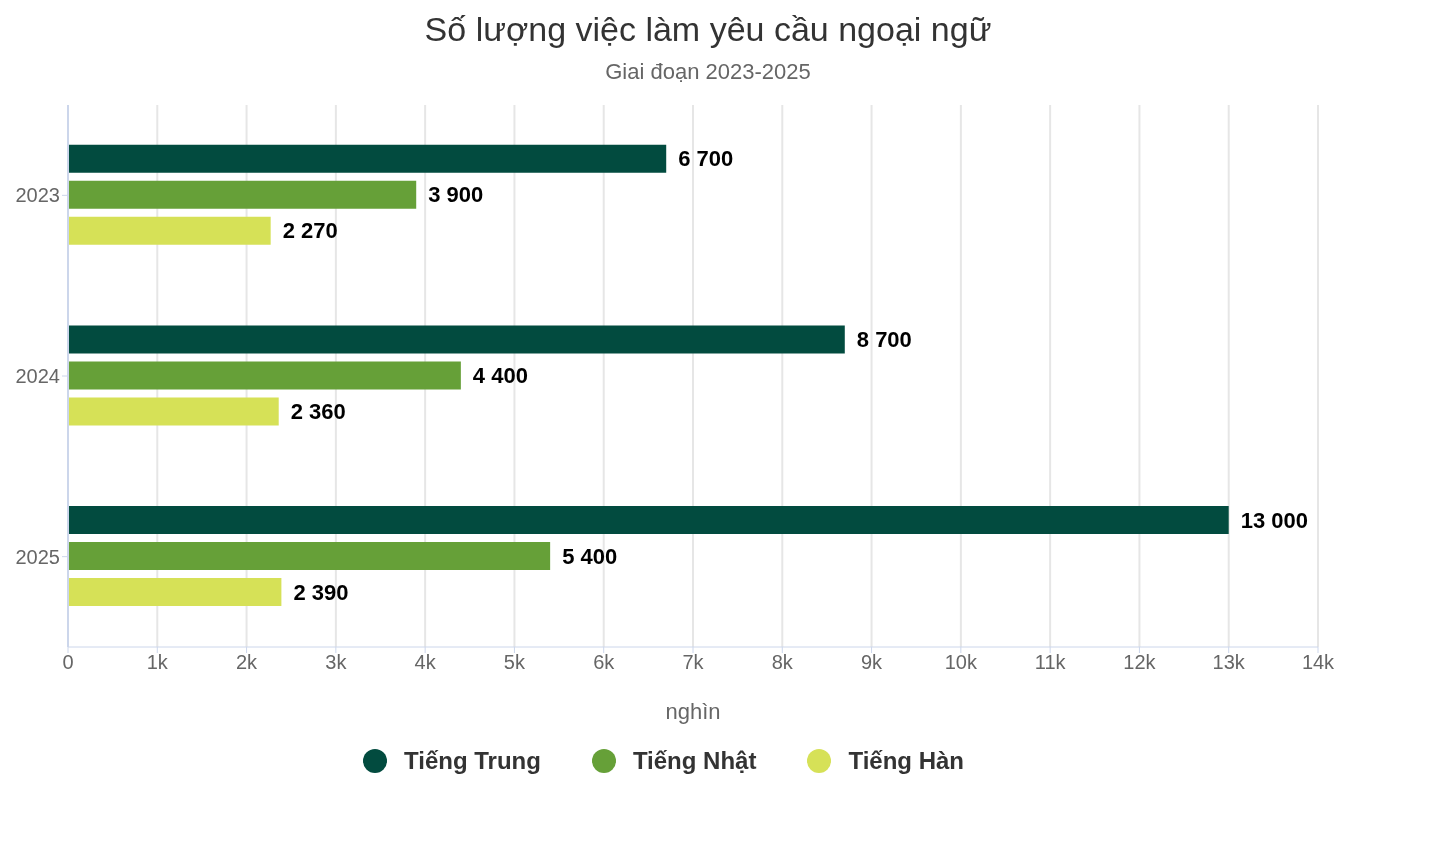 The height and width of the screenshot is (845, 1442). What do you see at coordinates (321, 592) in the screenshot?
I see `data-label: 2 390` at bounding box center [321, 592].